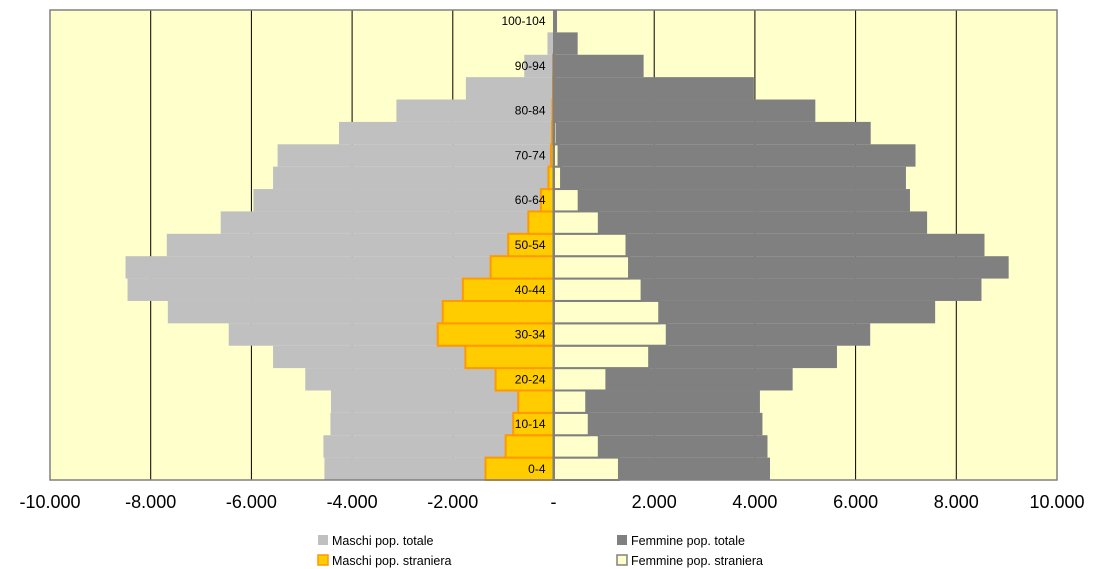 The height and width of the screenshot is (569, 1094). I want to click on x-tick-label: -4.000, so click(352, 502).